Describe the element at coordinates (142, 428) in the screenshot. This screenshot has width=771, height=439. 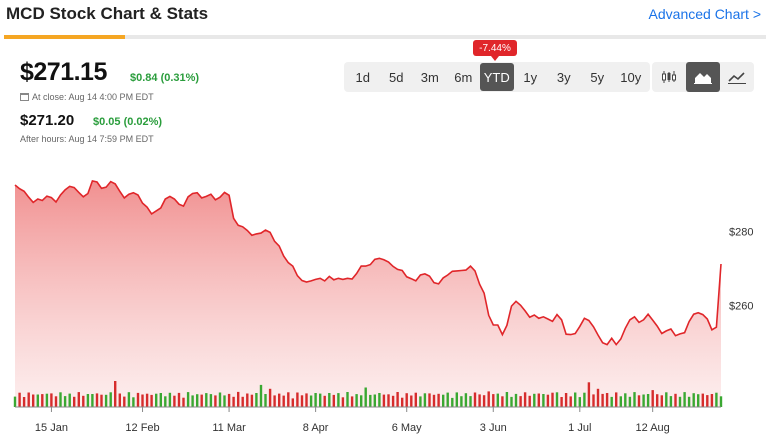
I see `x-tick-label: 12 Feb` at that location.